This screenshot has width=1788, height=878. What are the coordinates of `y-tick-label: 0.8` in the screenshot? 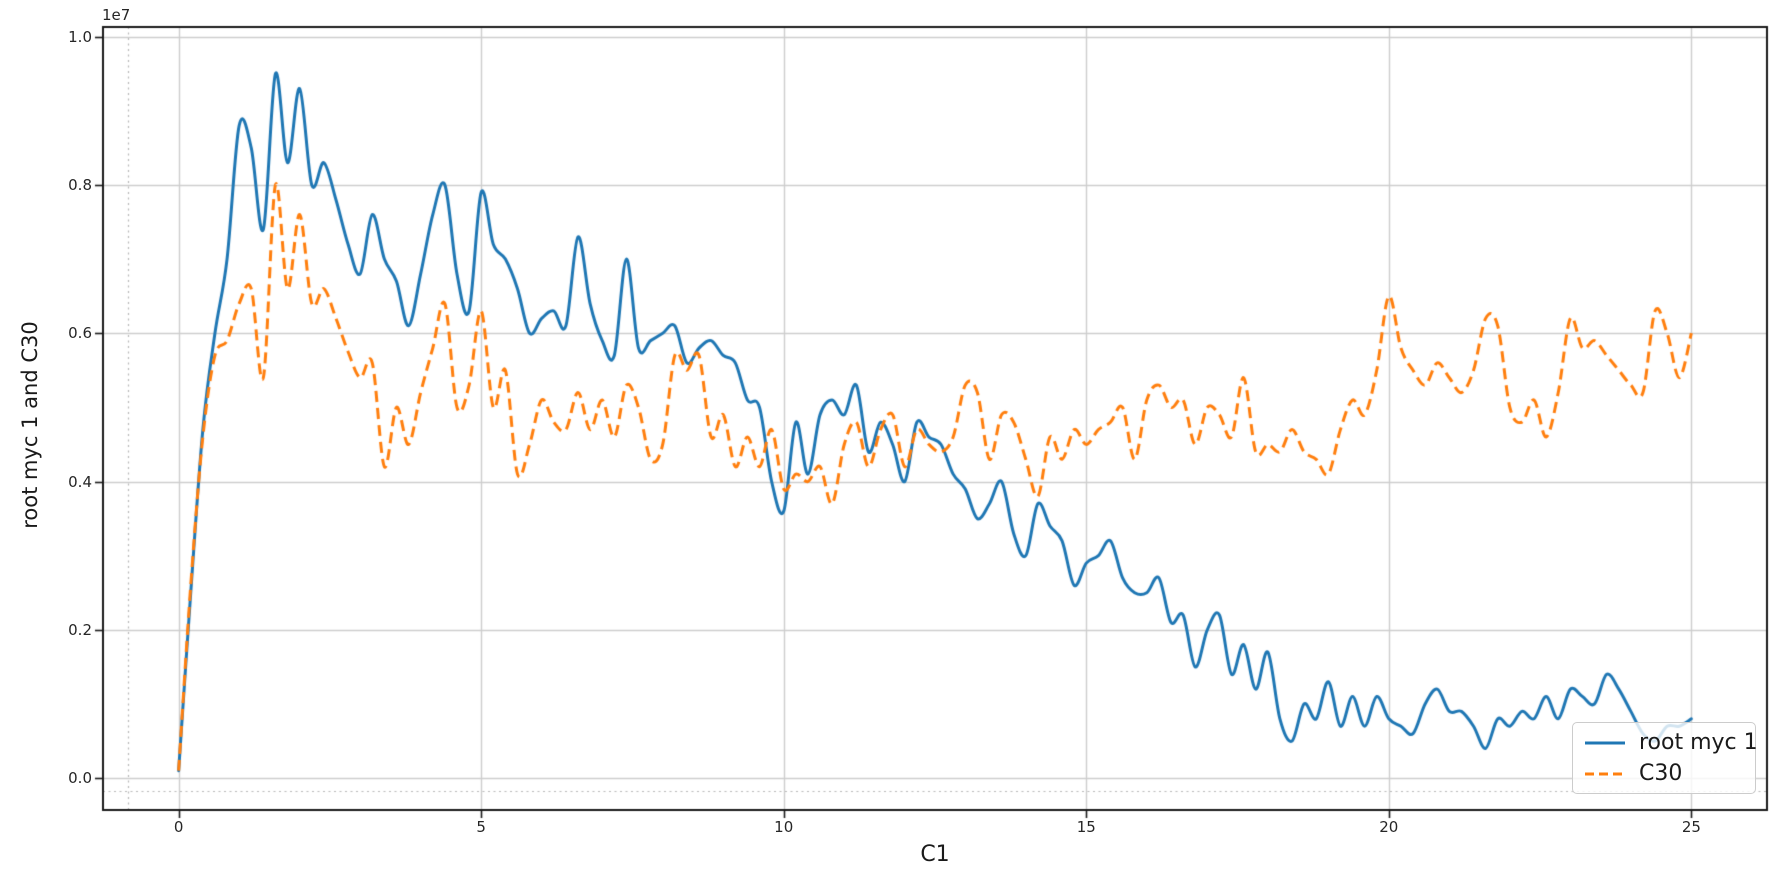 It's located at (80, 184).